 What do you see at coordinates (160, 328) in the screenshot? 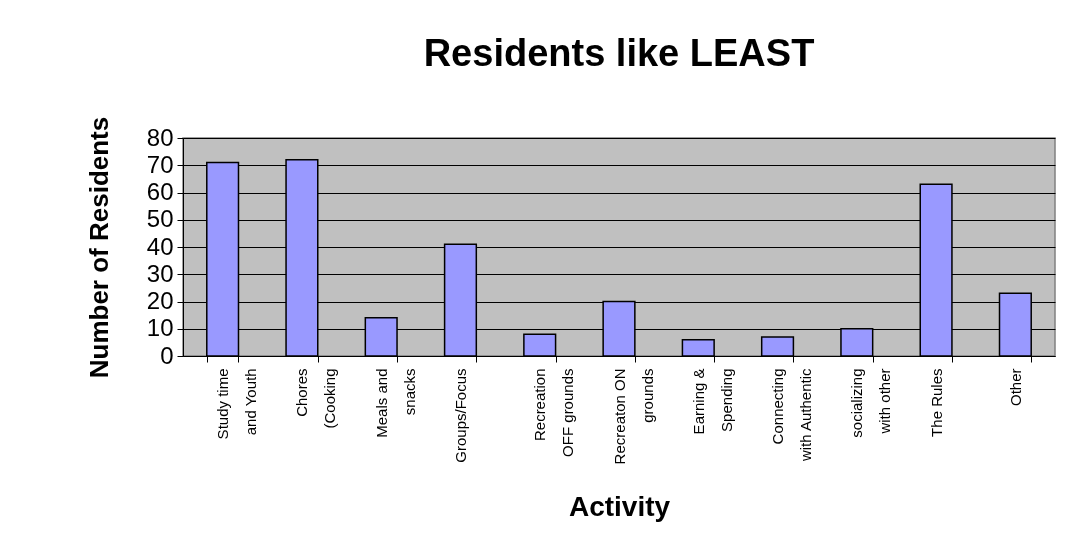
I see `y-tick-label: 10` at bounding box center [160, 328].